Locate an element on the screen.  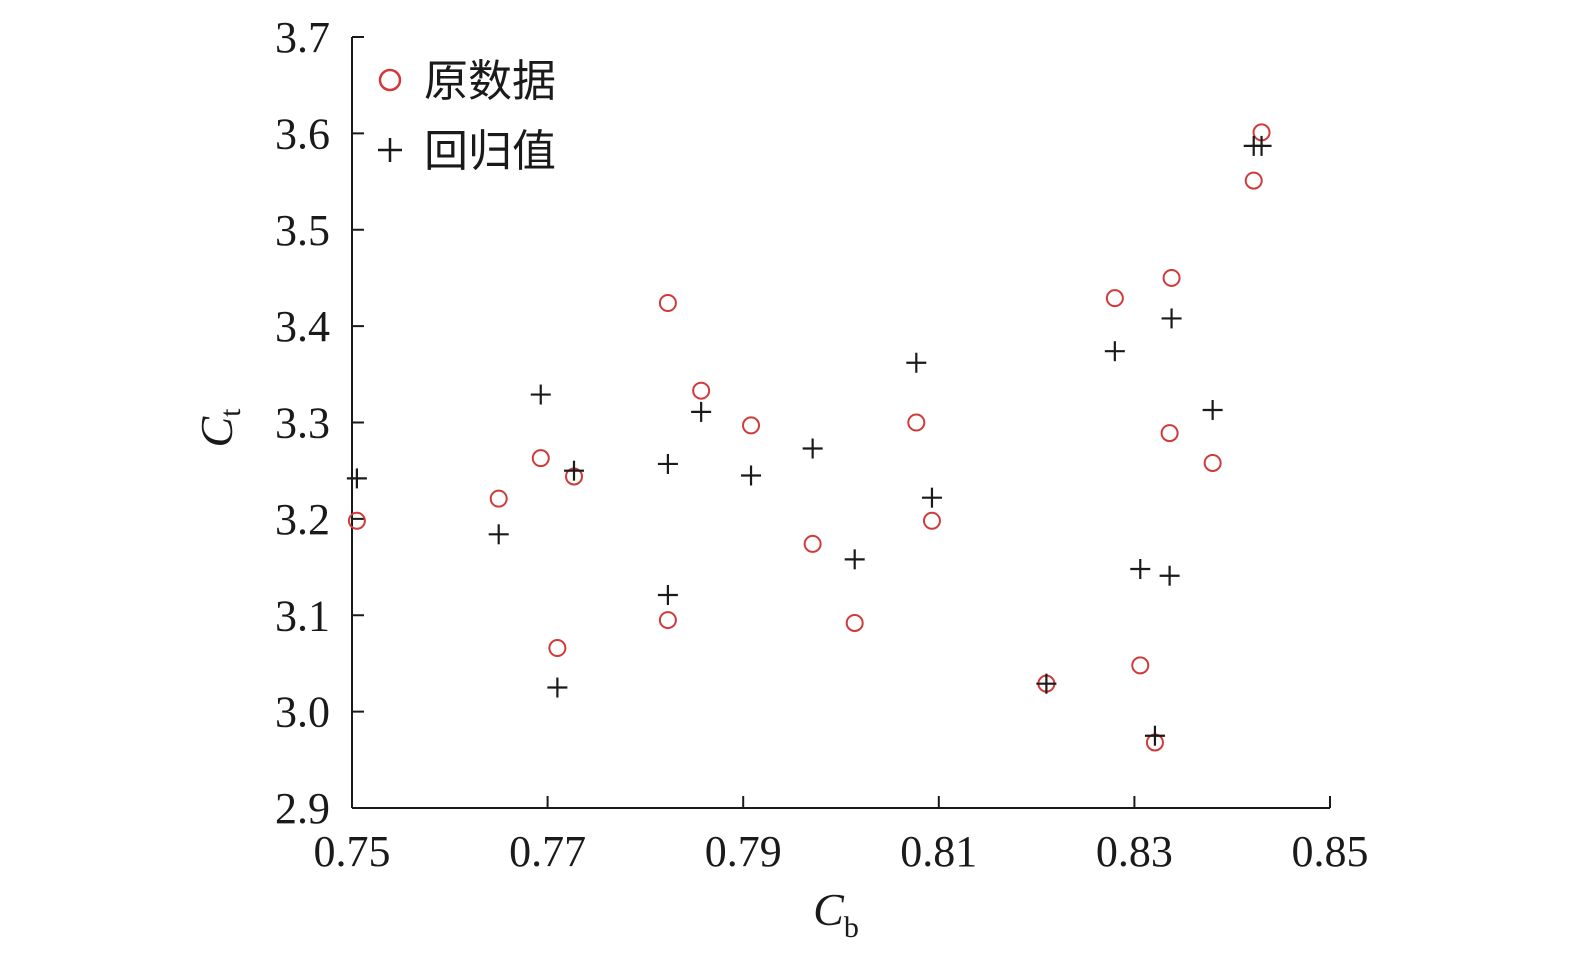
y-tick-label: 3.0 is located at coordinates (302, 712).